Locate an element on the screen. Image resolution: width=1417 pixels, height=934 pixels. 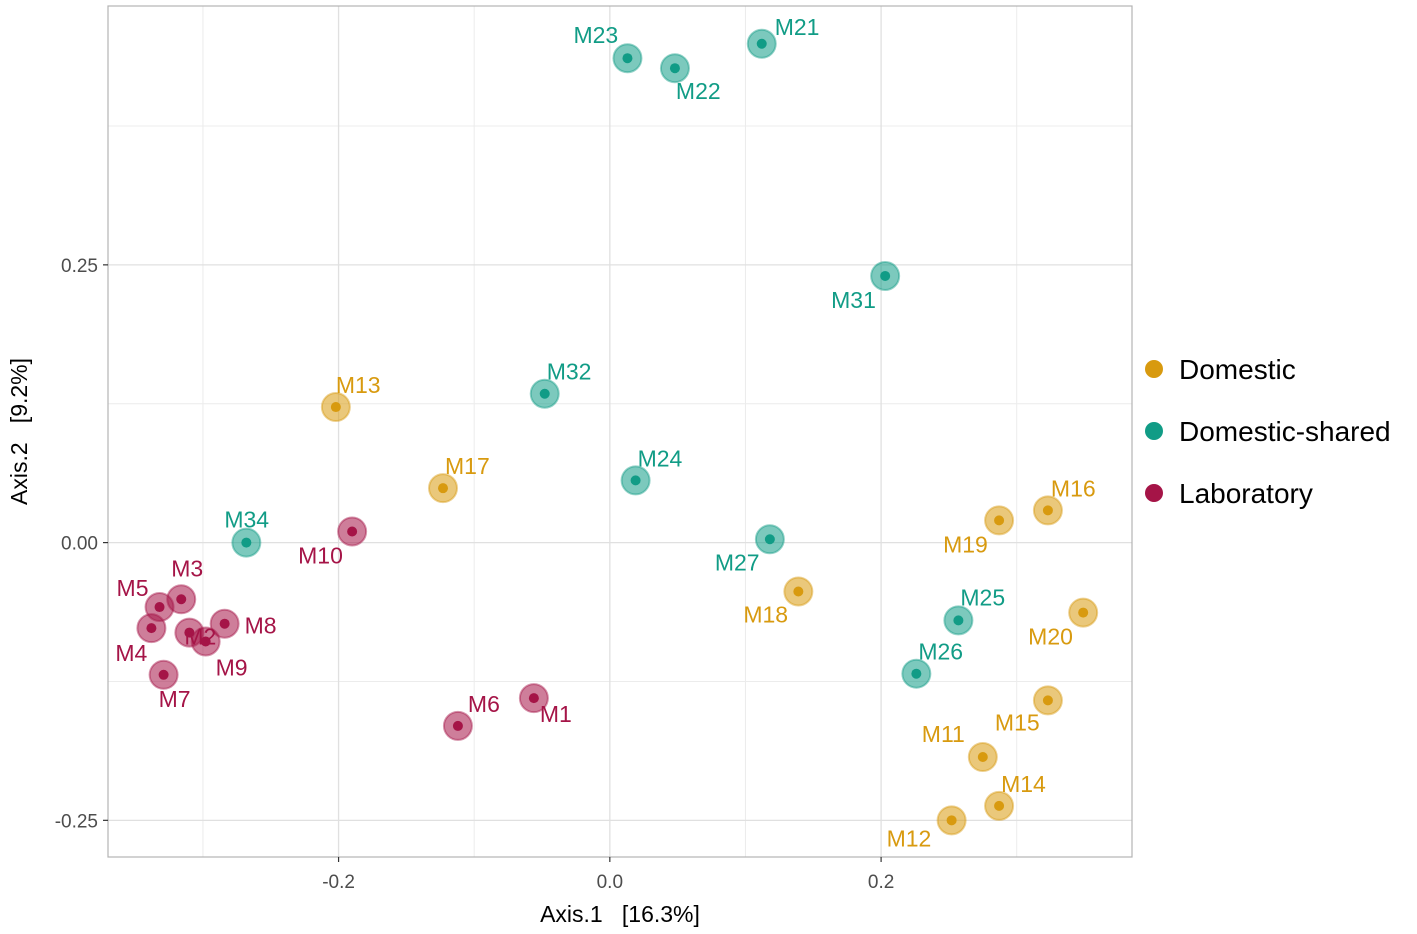
data-point-m16 is located at coordinates (1047, 510).